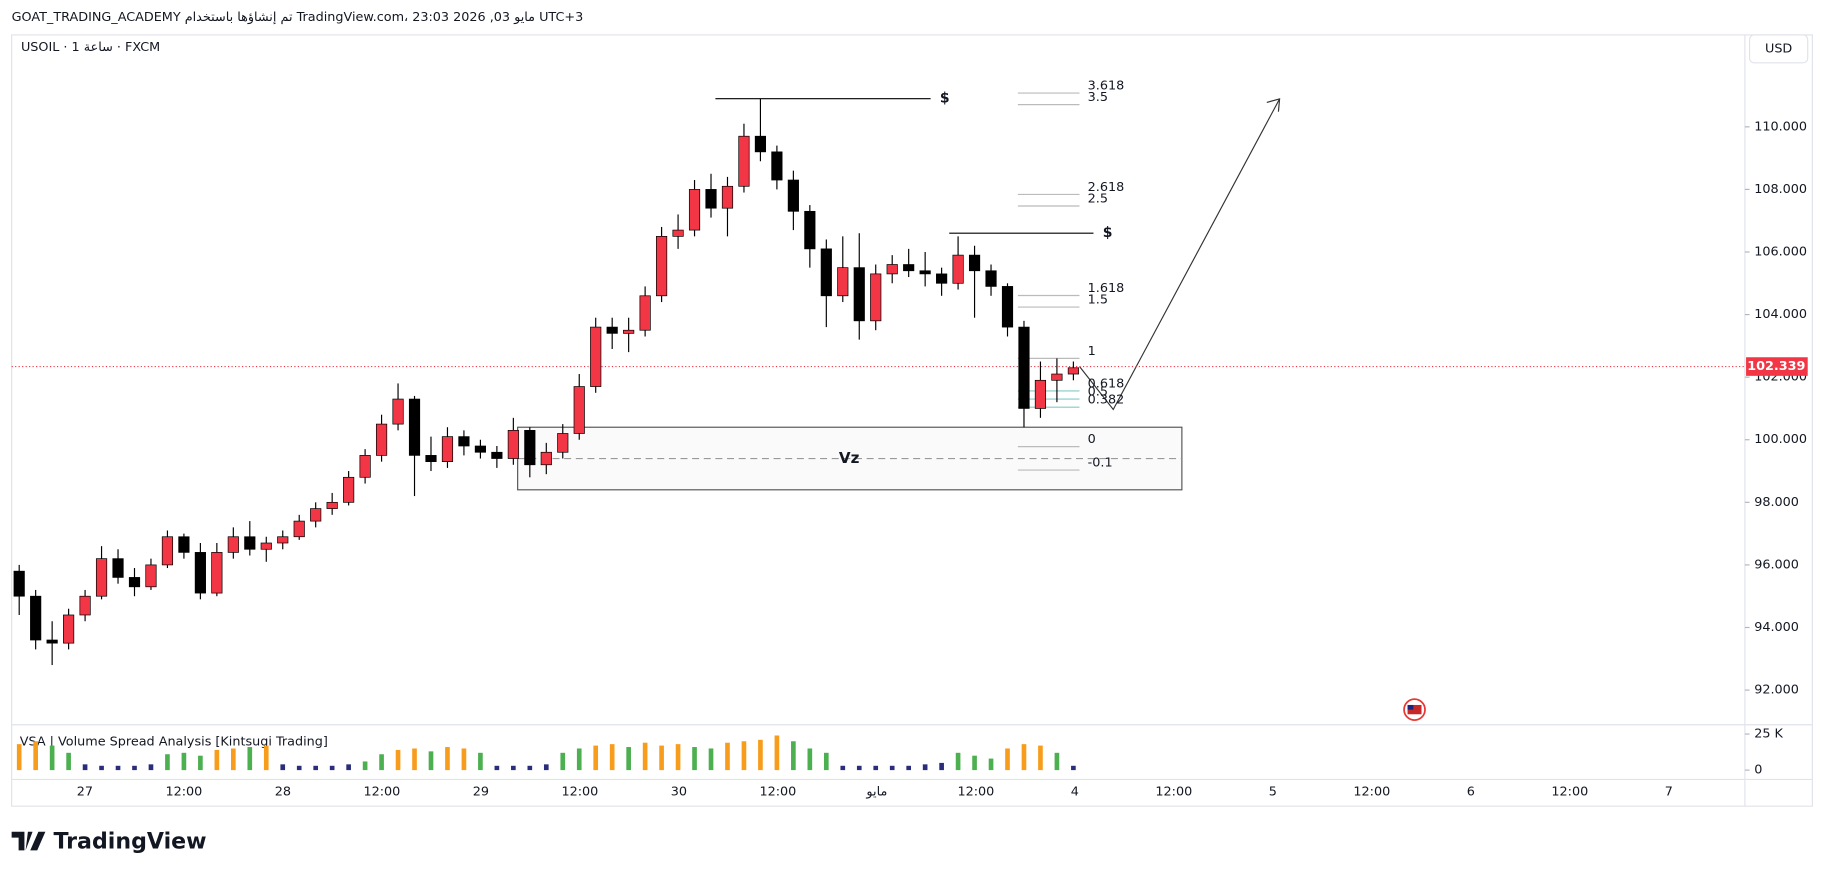  Describe the element at coordinates (1100, 463) in the screenshot. I see `fib-label: -0.1` at that location.